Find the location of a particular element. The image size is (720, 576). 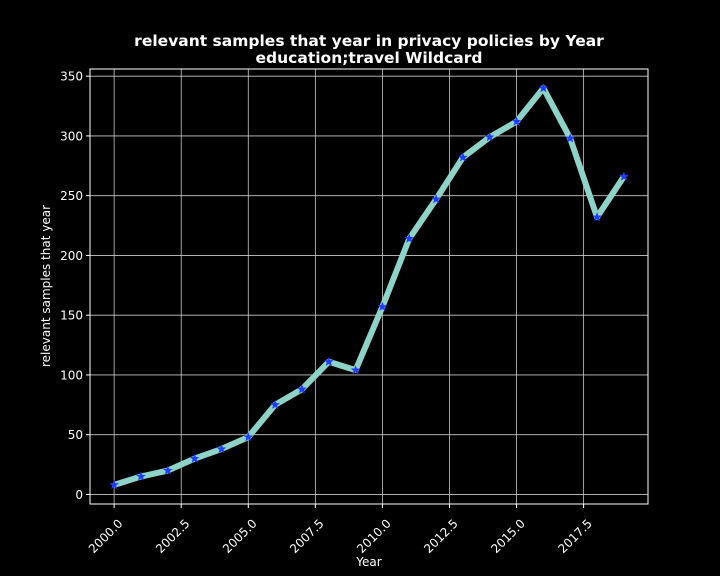

x-tick-label: 2002.5 is located at coordinates (173, 536).